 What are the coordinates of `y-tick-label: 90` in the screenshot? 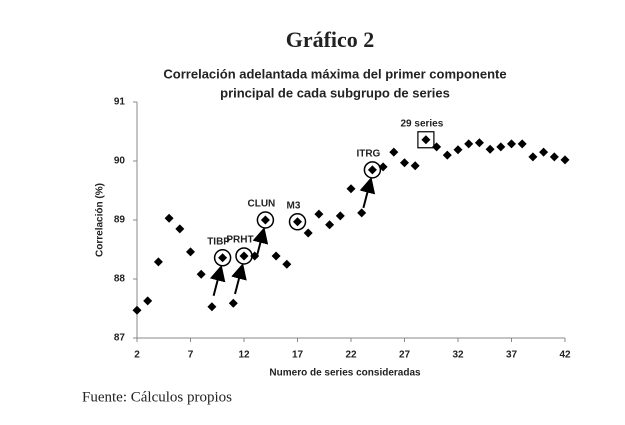 It's located at (120, 161).